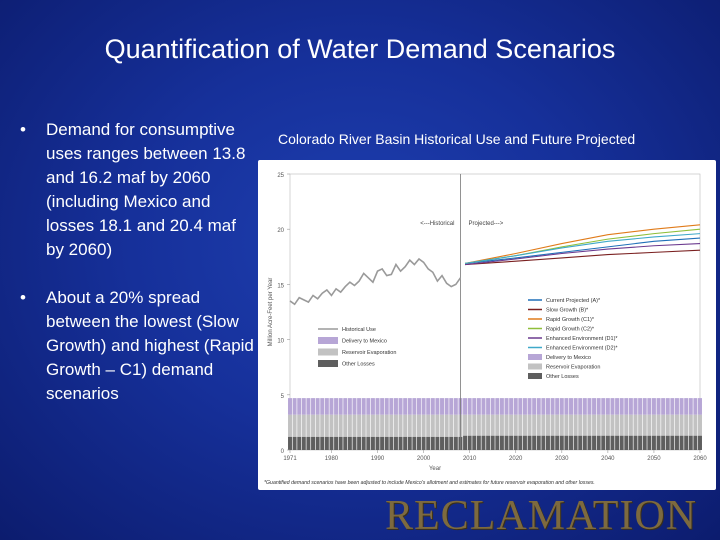 This screenshot has height=540, width=720. Describe the element at coordinates (280, 286) in the screenshot. I see `y-tick-label: 15` at that location.